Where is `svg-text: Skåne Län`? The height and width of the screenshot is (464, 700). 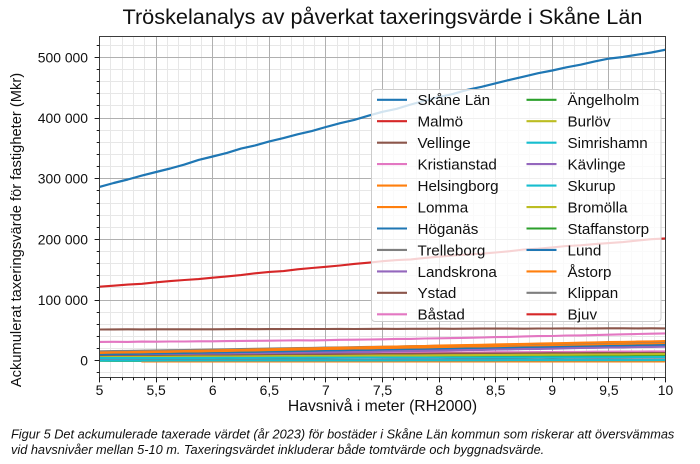 svg-text: Skåne Län is located at coordinates (454, 100).